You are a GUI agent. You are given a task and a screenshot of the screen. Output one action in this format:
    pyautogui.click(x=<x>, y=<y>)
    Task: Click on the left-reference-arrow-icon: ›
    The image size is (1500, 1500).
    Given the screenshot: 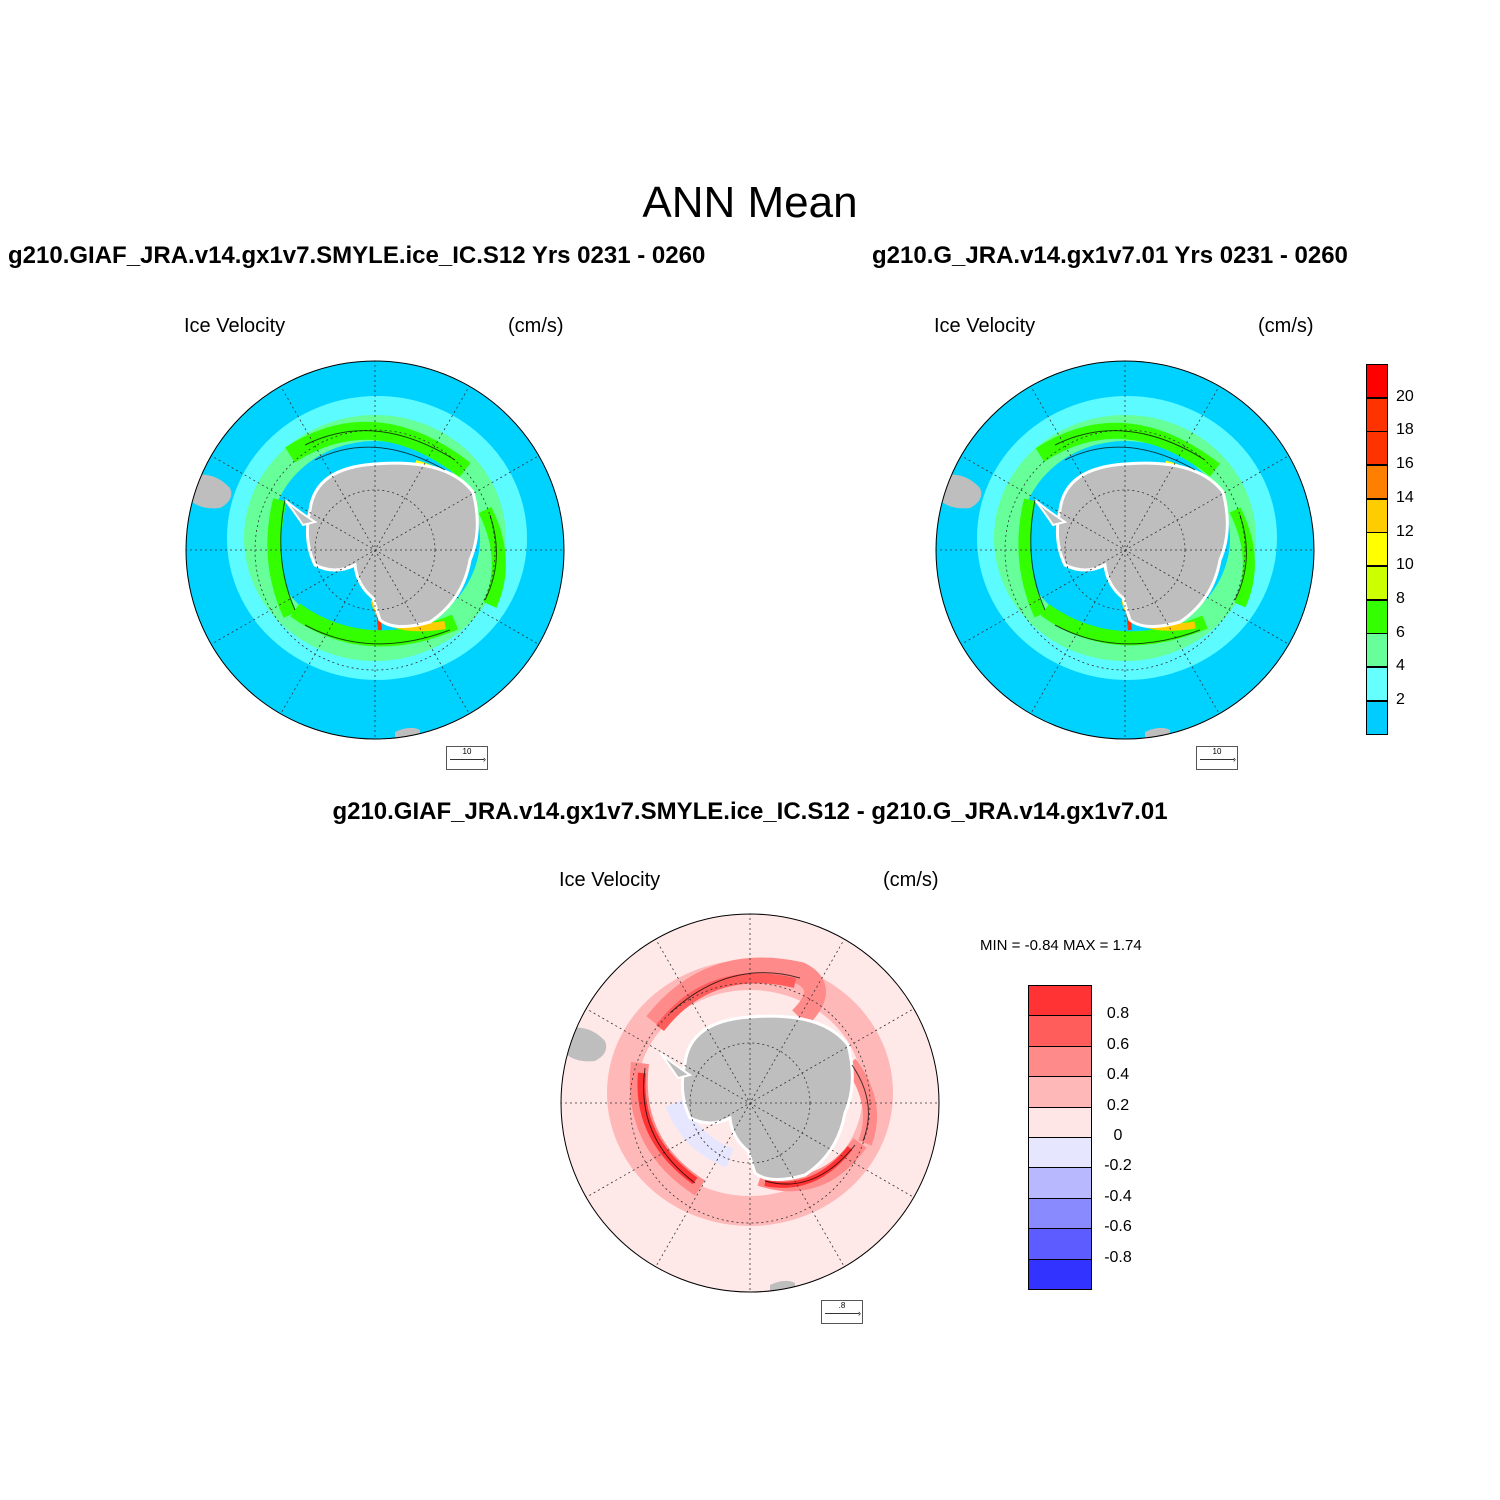 What is the action you would take?
    pyautogui.click(x=468, y=759)
    